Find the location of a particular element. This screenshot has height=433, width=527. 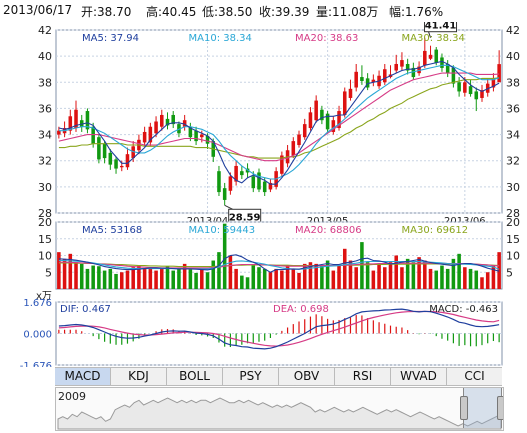

tab-obv: OBV is located at coordinates (307, 376).